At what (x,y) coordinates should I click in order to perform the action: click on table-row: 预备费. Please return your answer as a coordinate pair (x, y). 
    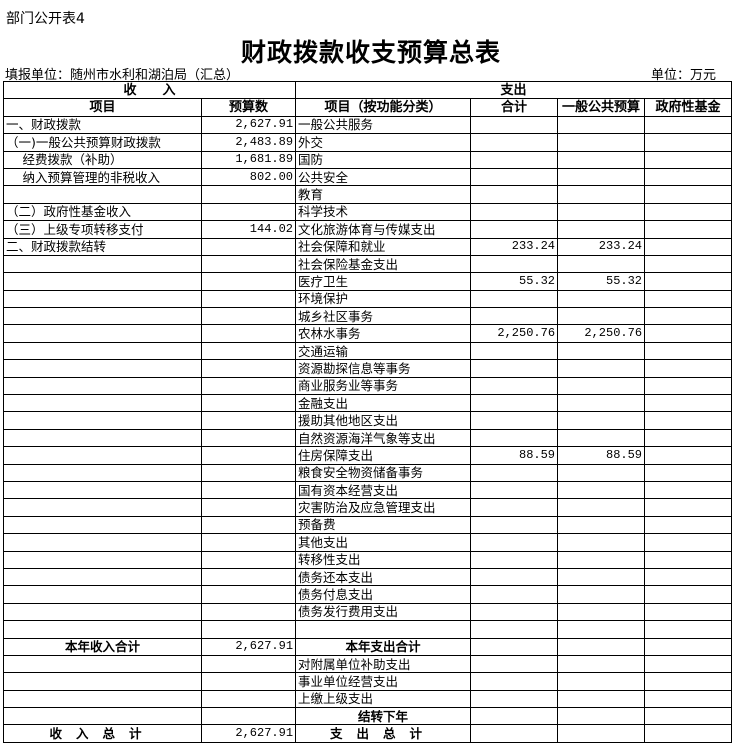
    Looking at the image, I should click on (368, 525).